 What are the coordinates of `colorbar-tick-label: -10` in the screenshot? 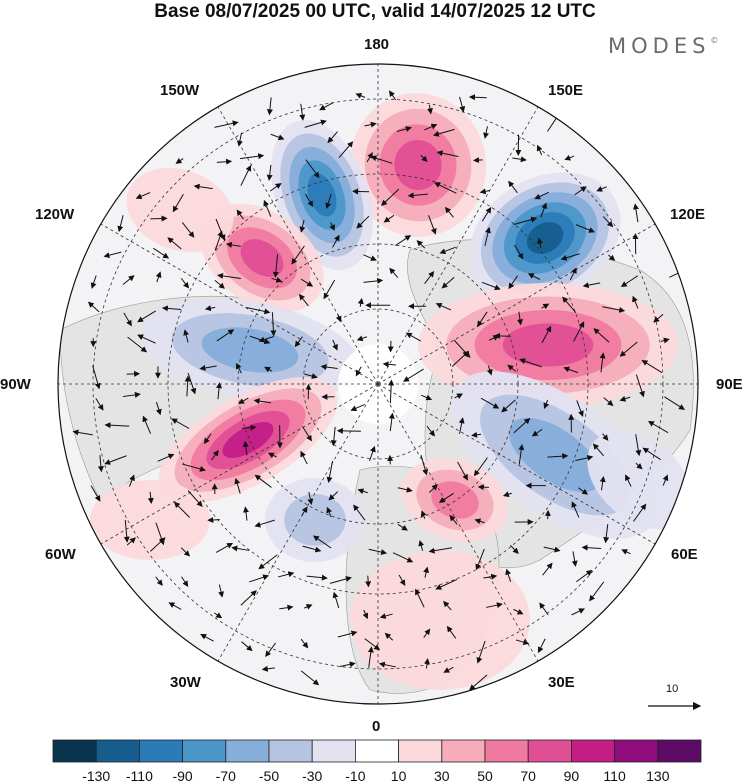 It's located at (355, 776).